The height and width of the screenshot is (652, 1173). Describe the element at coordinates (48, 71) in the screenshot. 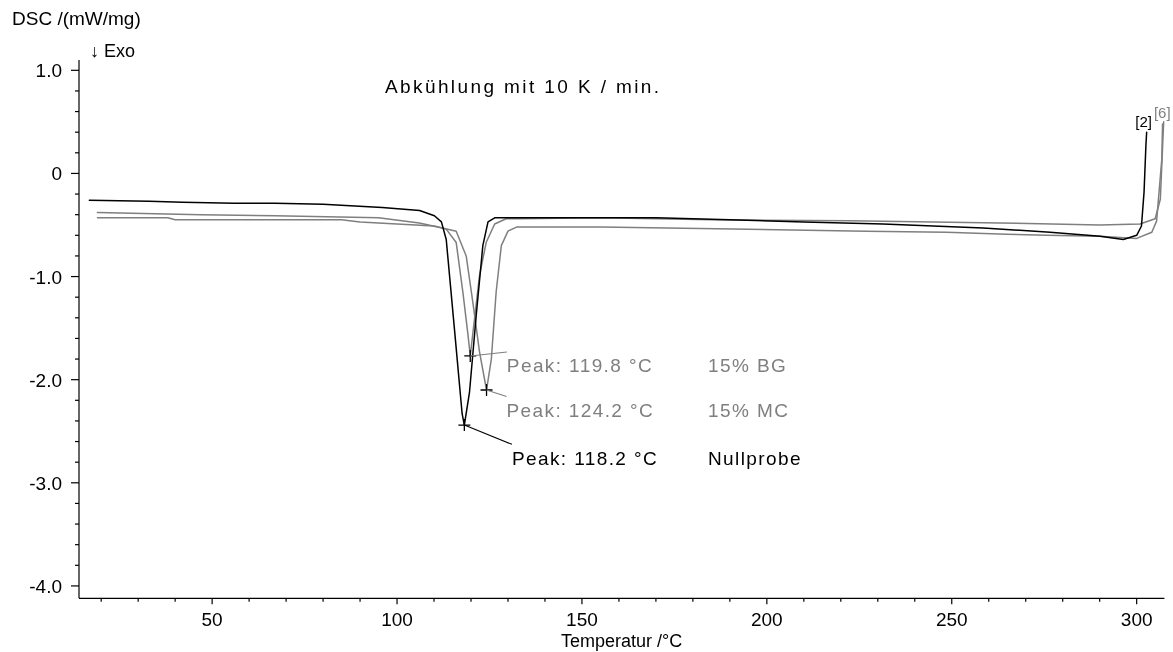

I see `y-tick-label: 1.0` at that location.